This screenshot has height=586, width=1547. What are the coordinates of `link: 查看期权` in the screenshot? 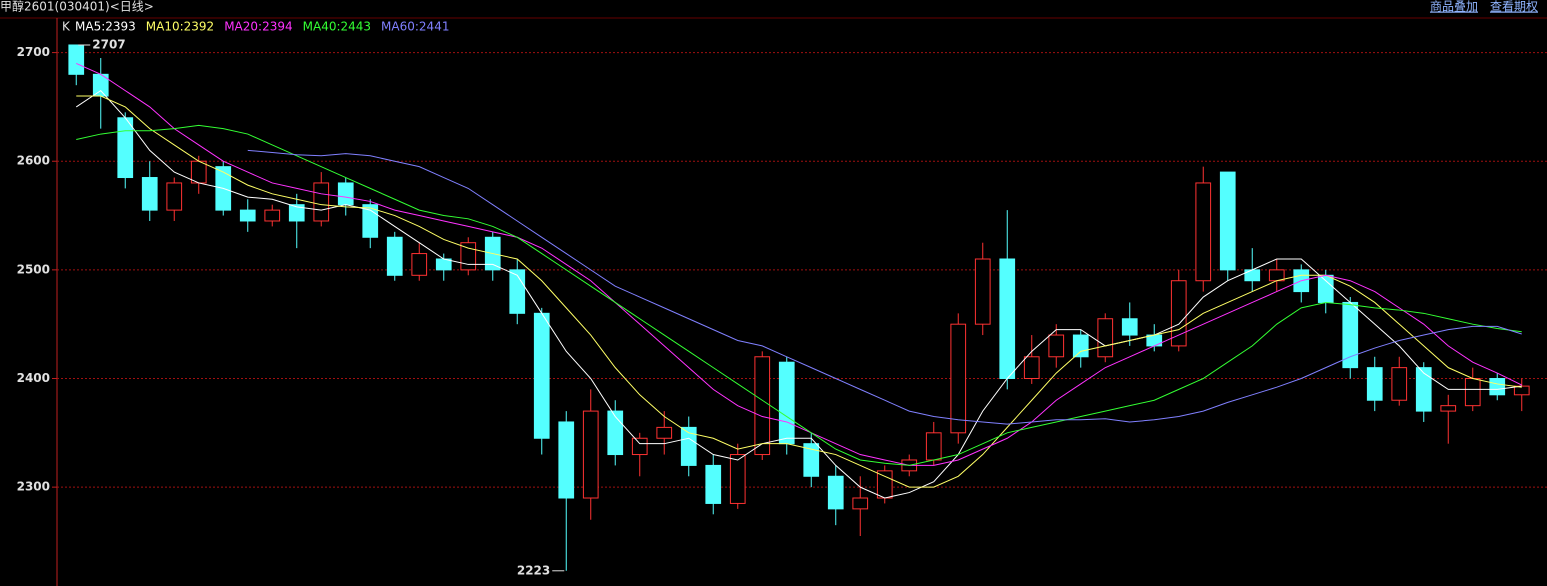 It's located at (1514, 7).